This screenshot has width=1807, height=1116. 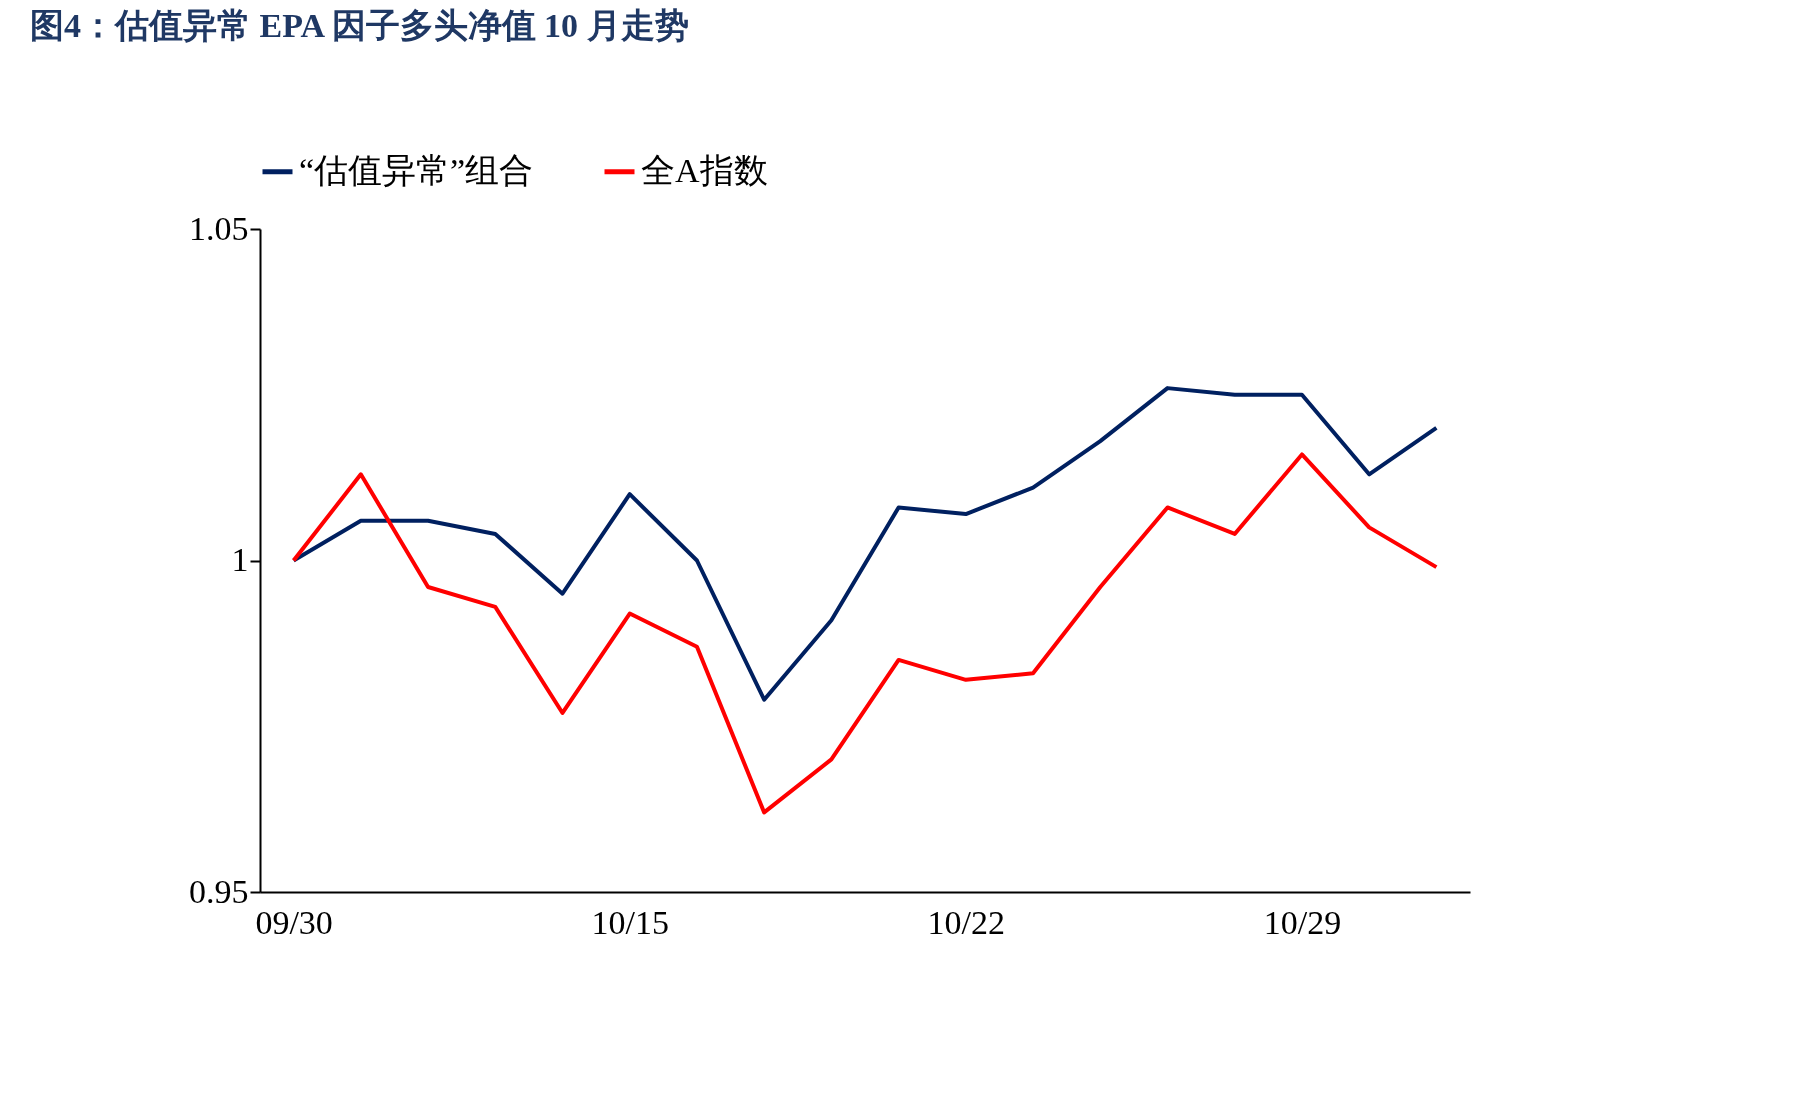 I want to click on legend-label: 全A指数, so click(x=704, y=170).